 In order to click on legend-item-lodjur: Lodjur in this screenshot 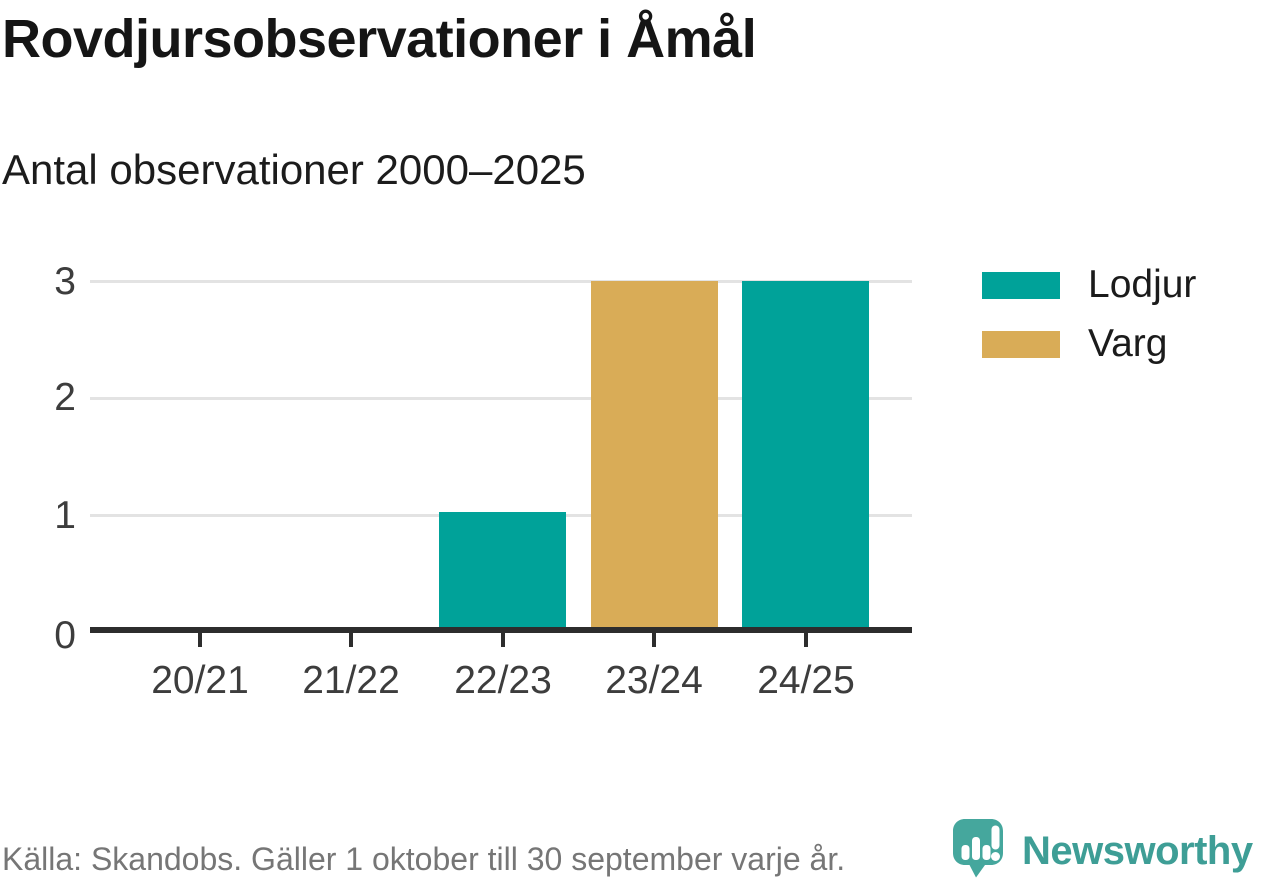, I will do `click(1089, 285)`.